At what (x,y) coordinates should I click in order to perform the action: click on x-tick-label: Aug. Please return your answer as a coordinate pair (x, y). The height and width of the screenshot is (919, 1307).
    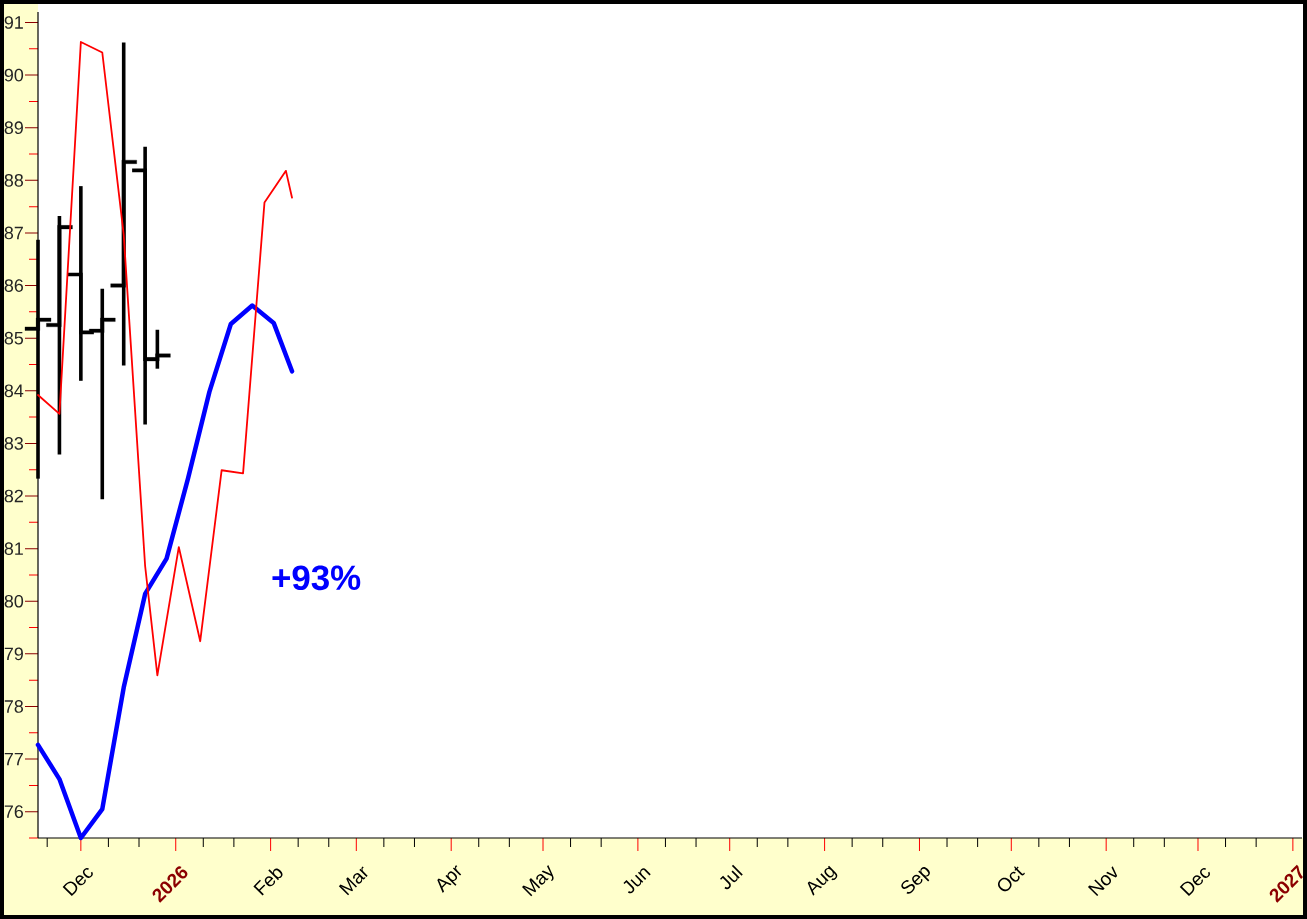
    Looking at the image, I should click on (822, 880).